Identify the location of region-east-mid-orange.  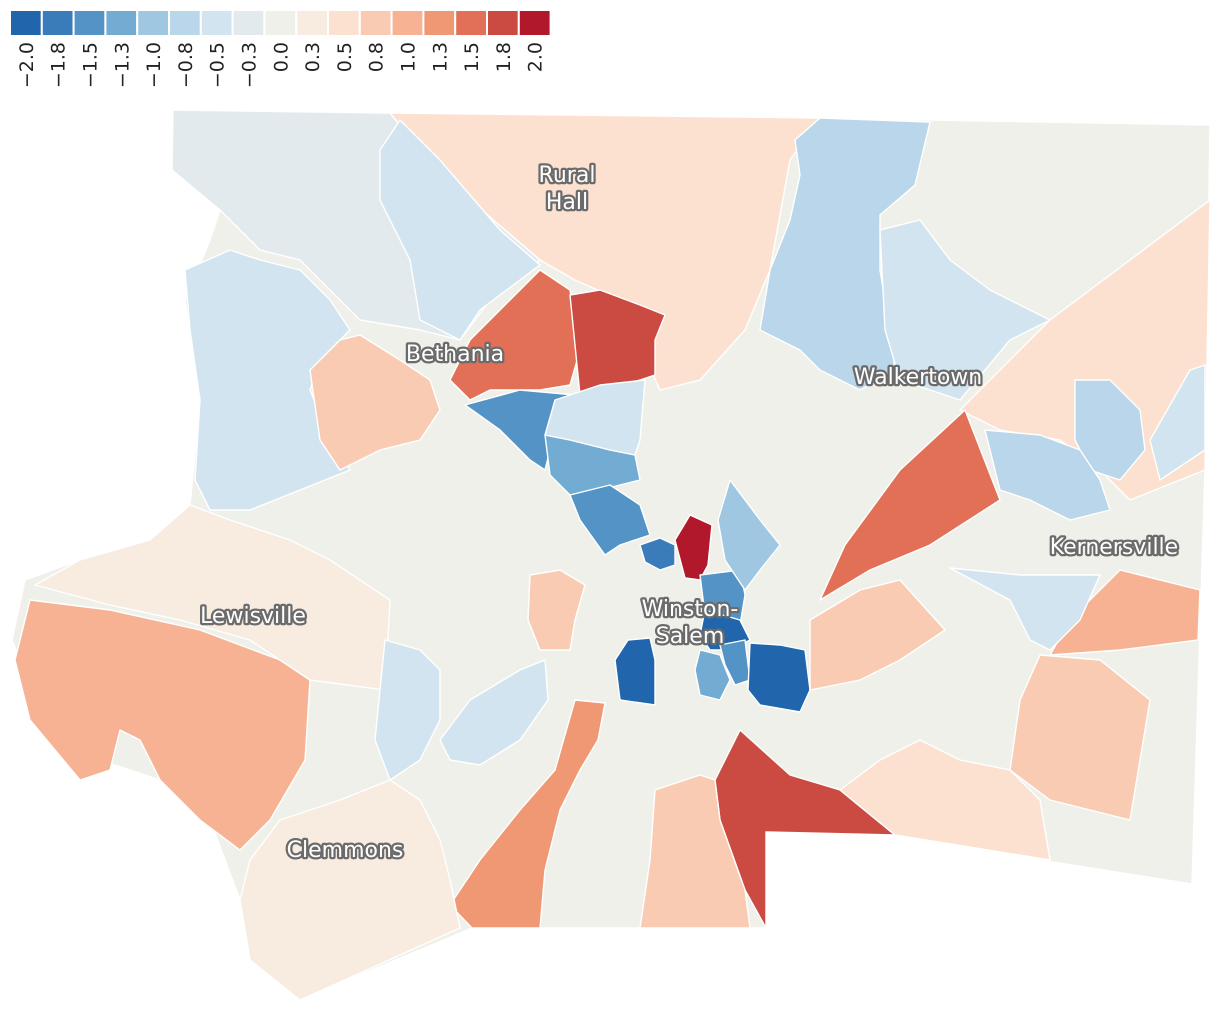
(1125, 612).